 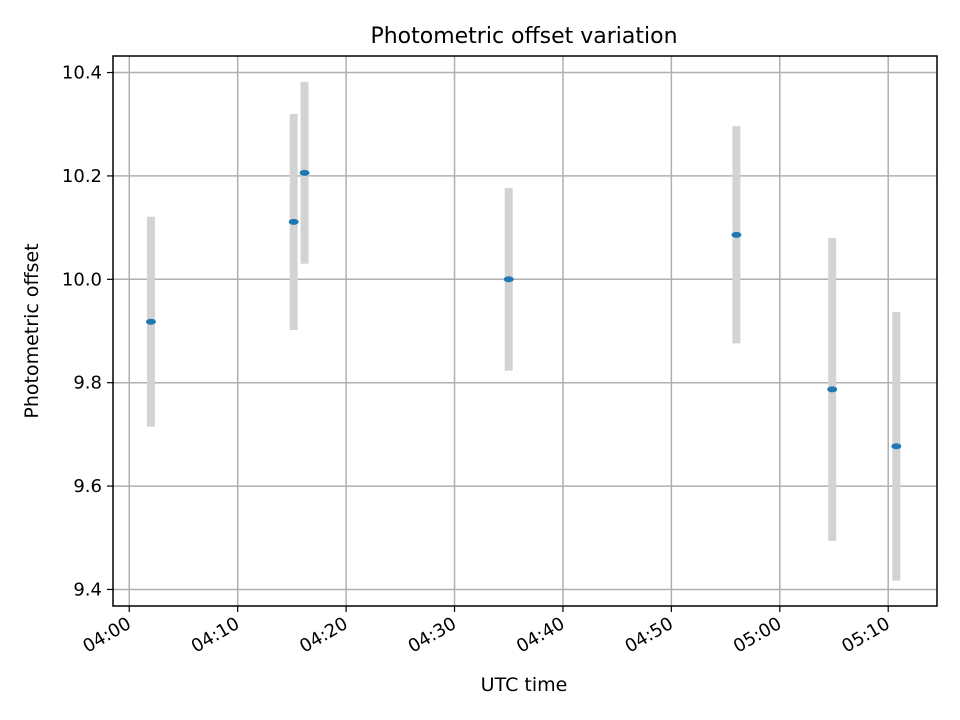 I want to click on x-tick-label: 05:00, so click(x=757, y=635).